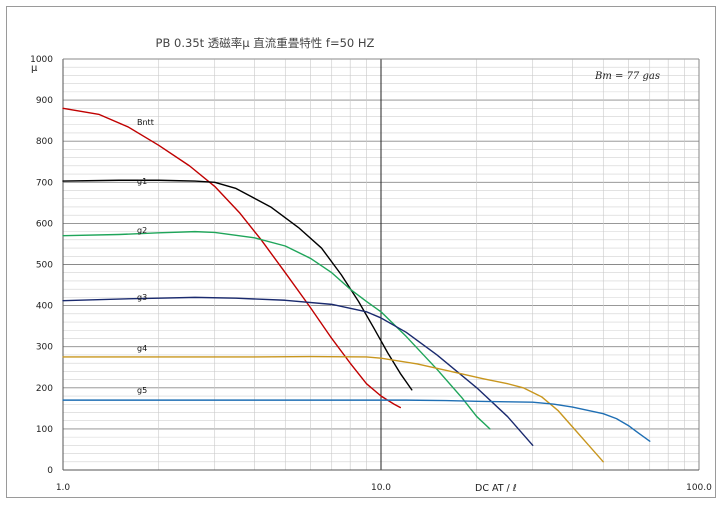 Image resolution: width=723 pixels, height=505 pixels. What do you see at coordinates (265, 43) in the screenshot?
I see `chart-title: PB 0.35t 透磁率μ 直流重畳特性 f=50 HZ` at bounding box center [265, 43].